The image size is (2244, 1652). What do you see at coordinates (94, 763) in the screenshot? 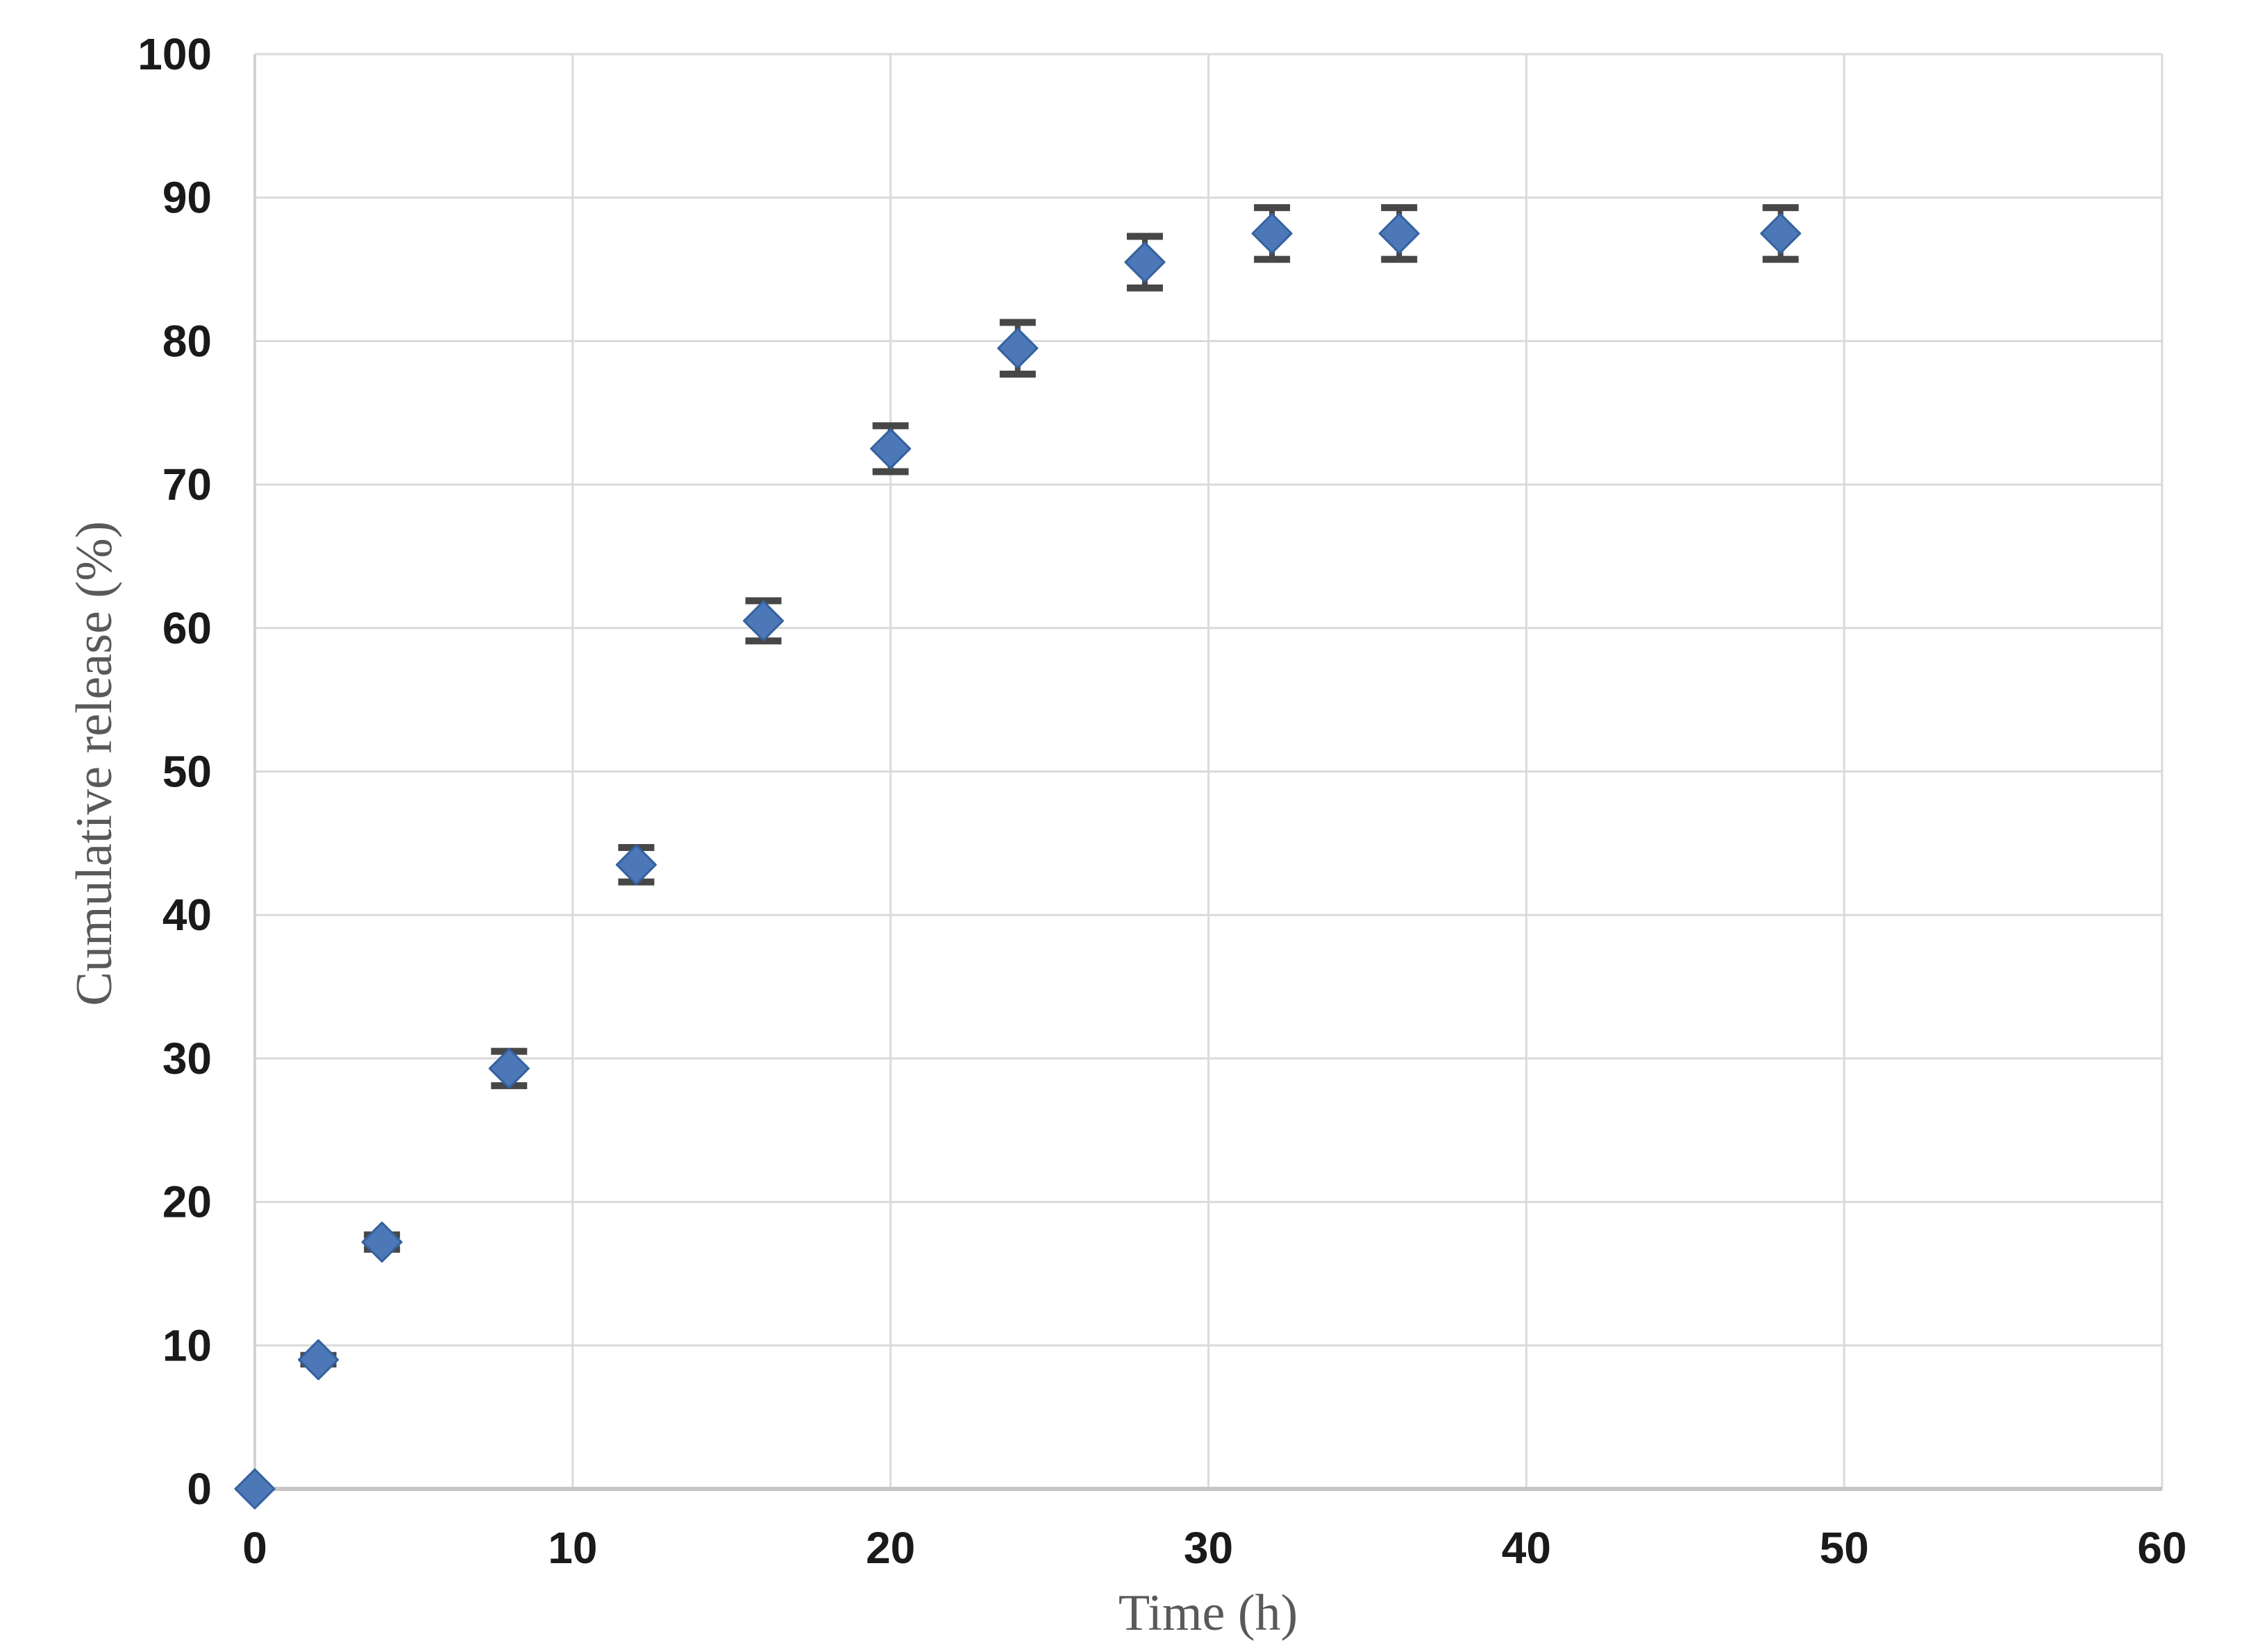
I see `y-axis-title: Cumulative release (%)` at bounding box center [94, 763].